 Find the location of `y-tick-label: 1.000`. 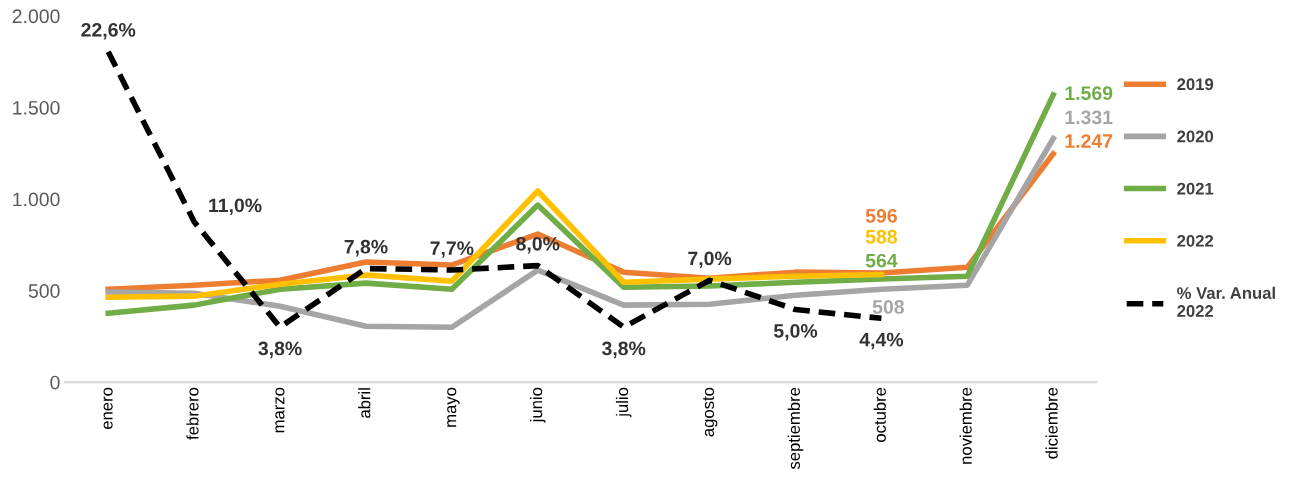

y-tick-label: 1.000 is located at coordinates (36, 199).